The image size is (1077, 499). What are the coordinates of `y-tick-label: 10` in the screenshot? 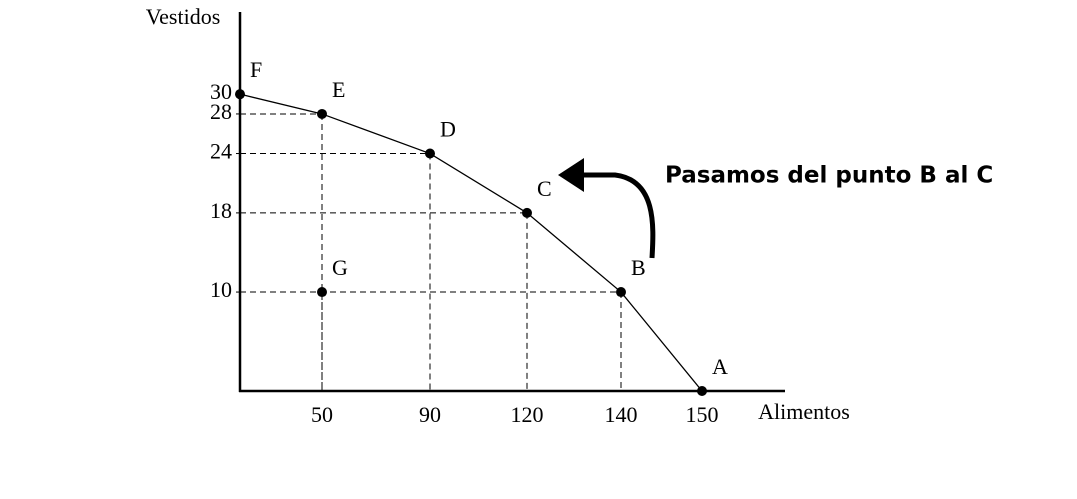 It's located at (221, 289).